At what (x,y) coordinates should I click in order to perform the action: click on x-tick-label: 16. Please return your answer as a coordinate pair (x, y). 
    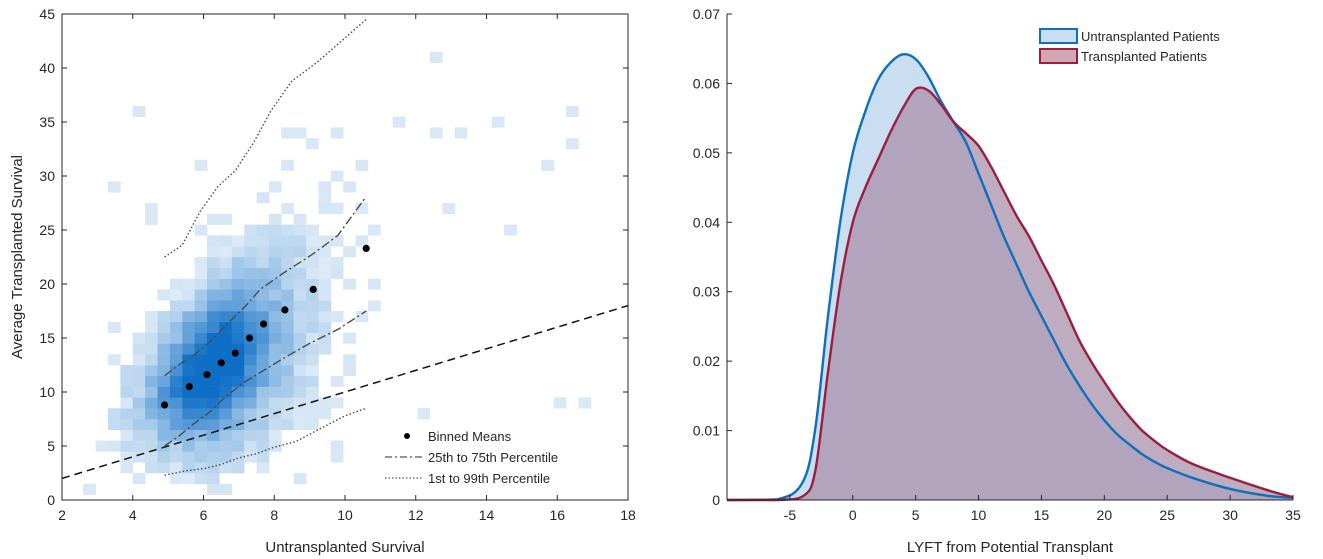
    Looking at the image, I should click on (557, 515).